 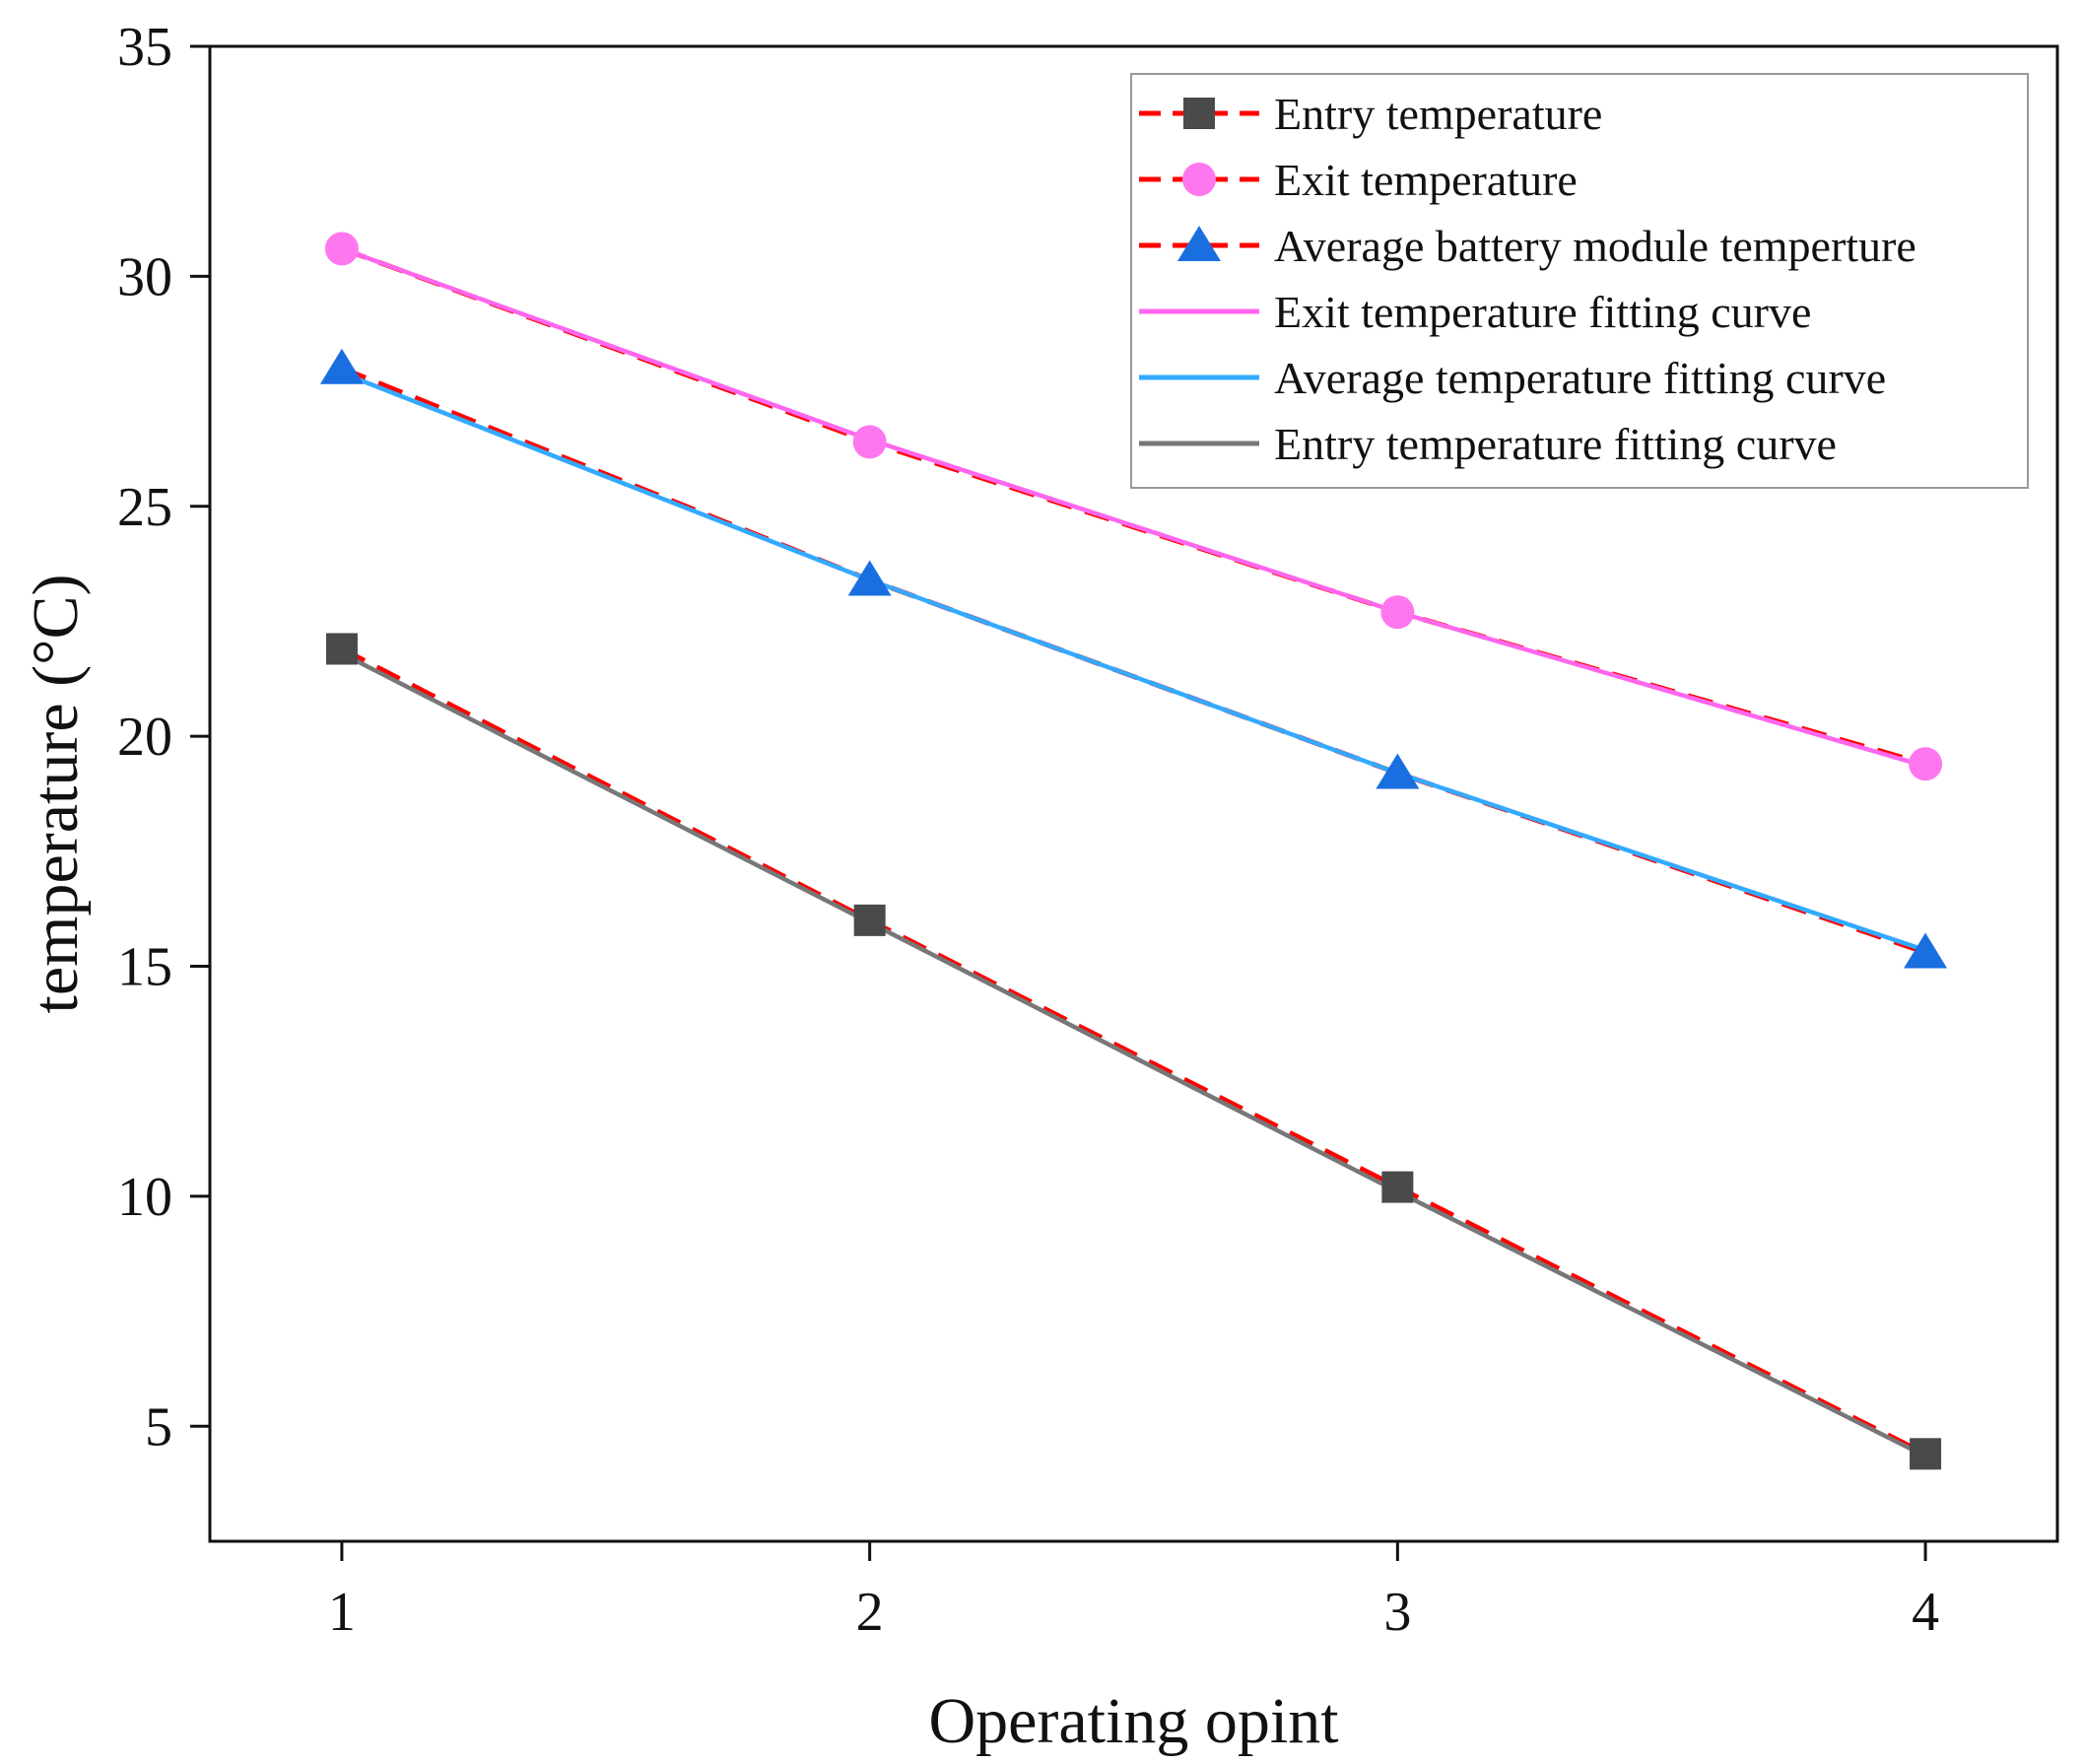 What do you see at coordinates (158, 1427) in the screenshot?
I see `y-tick-label: 5` at bounding box center [158, 1427].